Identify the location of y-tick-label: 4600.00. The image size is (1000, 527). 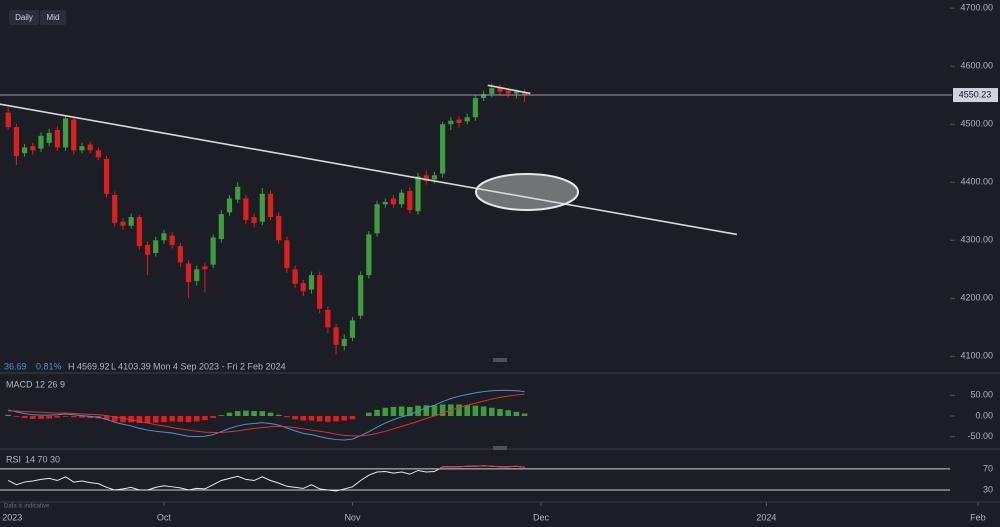
(976, 66).